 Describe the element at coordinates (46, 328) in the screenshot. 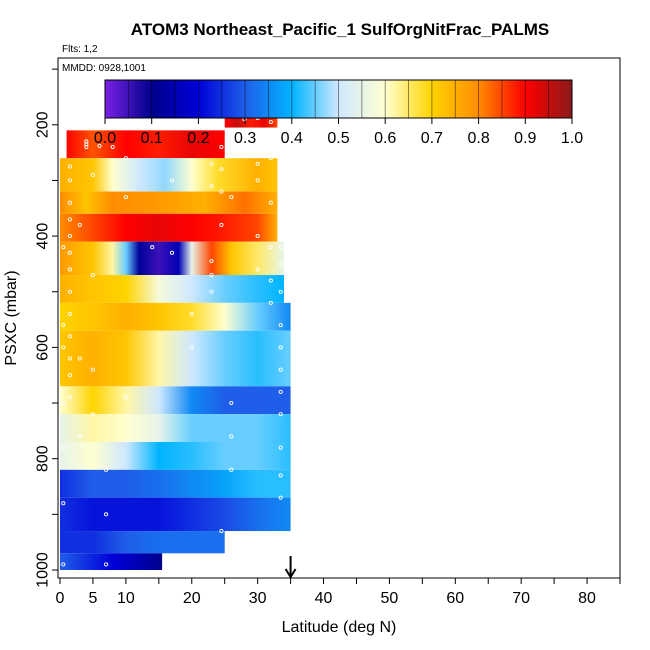

I see `y-axis: 200 400 600 800 1000` at that location.